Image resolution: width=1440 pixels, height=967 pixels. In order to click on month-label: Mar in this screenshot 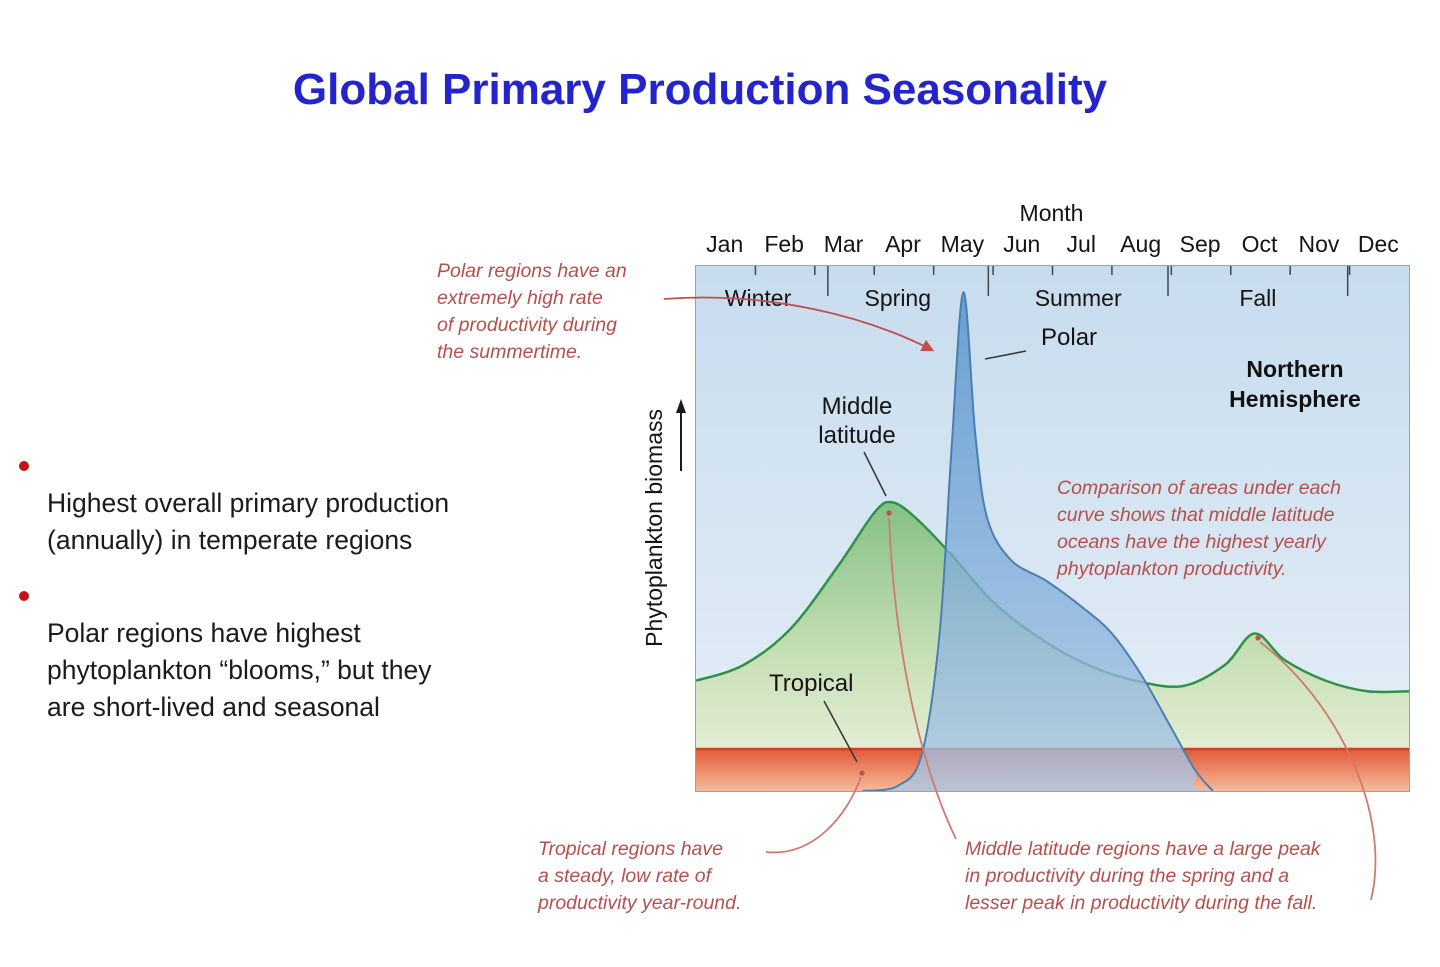, I will do `click(843, 244)`.